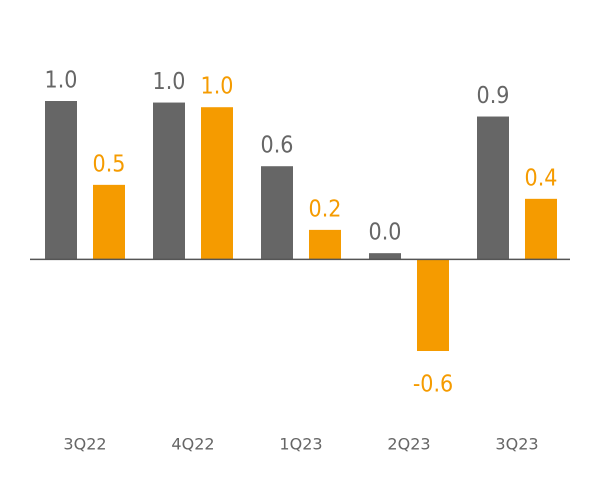 The image size is (600, 480). I want to click on value-label: 0.9, so click(493, 96).